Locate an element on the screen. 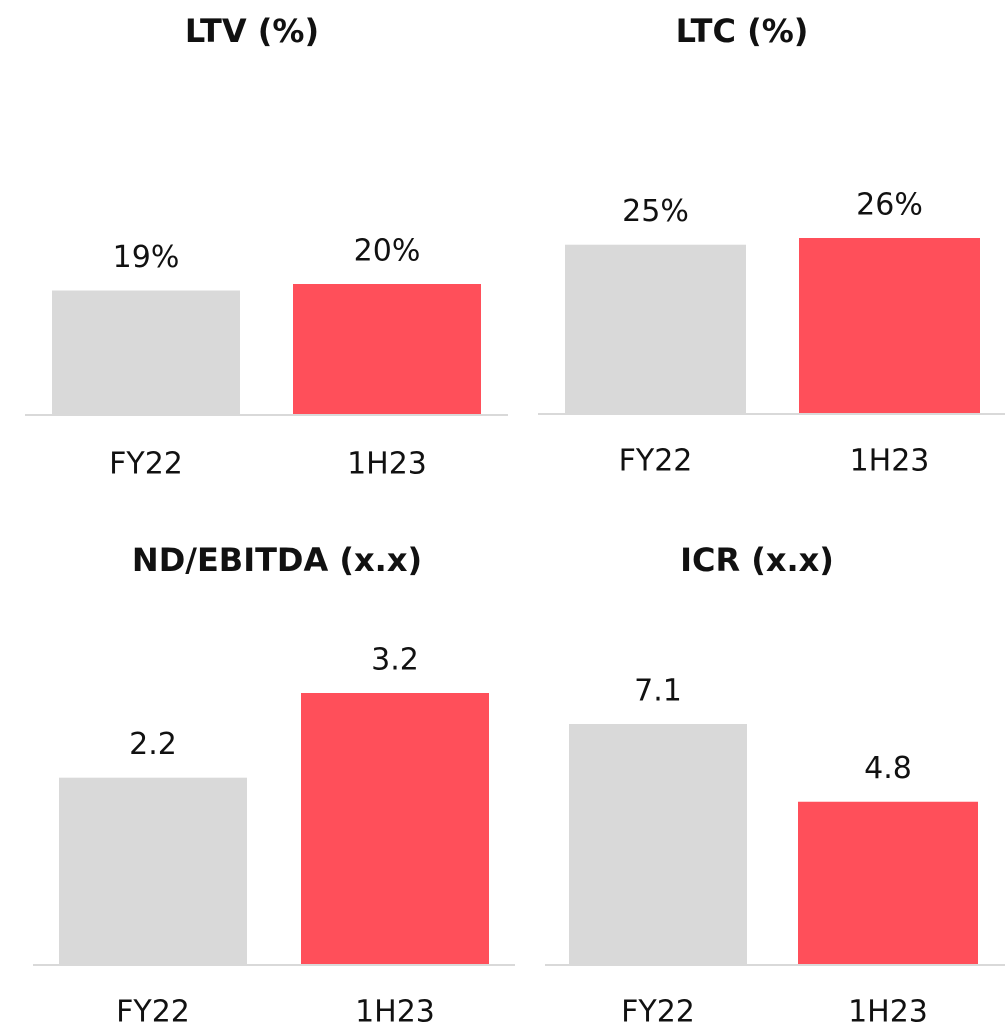 This screenshot has width=1007, height=1032. data-label: 26% is located at coordinates (889, 205).